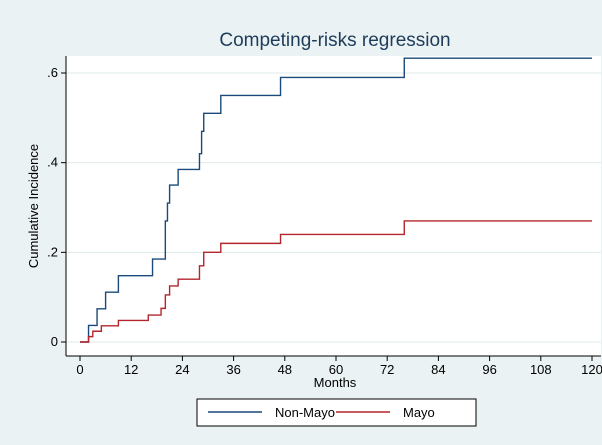 The image size is (602, 445). I want to click on y-axis-label: Cumulative Incidence, so click(33, 206).